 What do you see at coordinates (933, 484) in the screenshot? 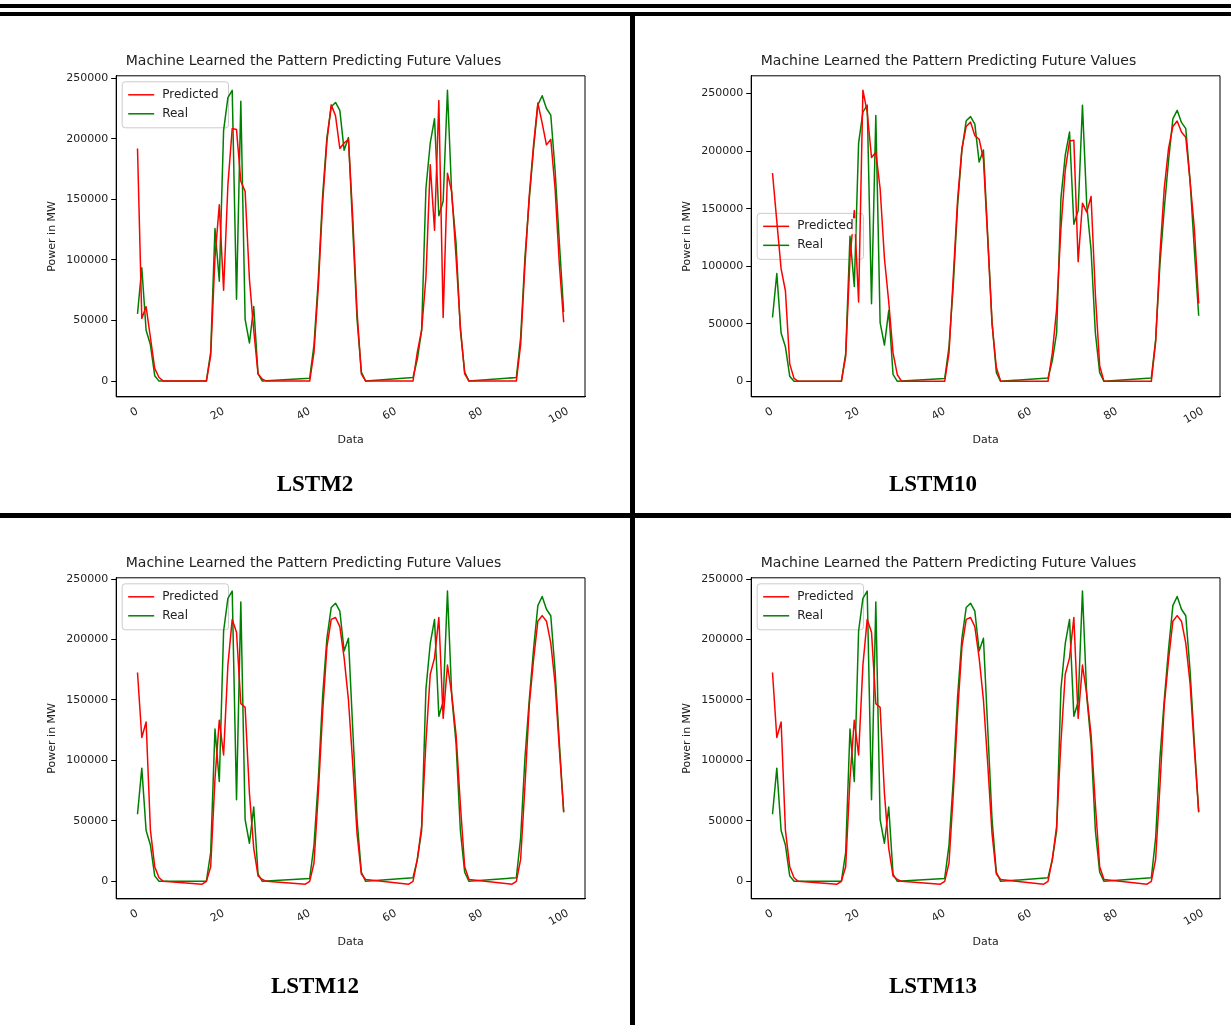
I see `text: LSTM10` at bounding box center [933, 484].